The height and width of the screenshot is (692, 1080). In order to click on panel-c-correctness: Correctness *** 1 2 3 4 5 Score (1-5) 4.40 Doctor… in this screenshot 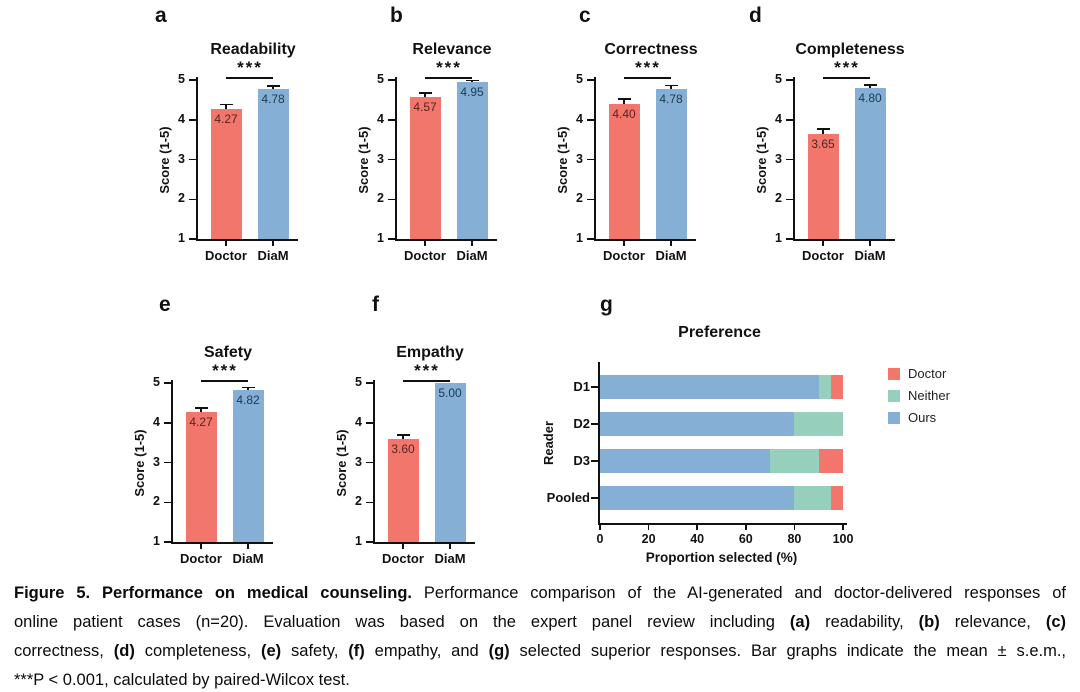, I will do `click(631, 155)`.